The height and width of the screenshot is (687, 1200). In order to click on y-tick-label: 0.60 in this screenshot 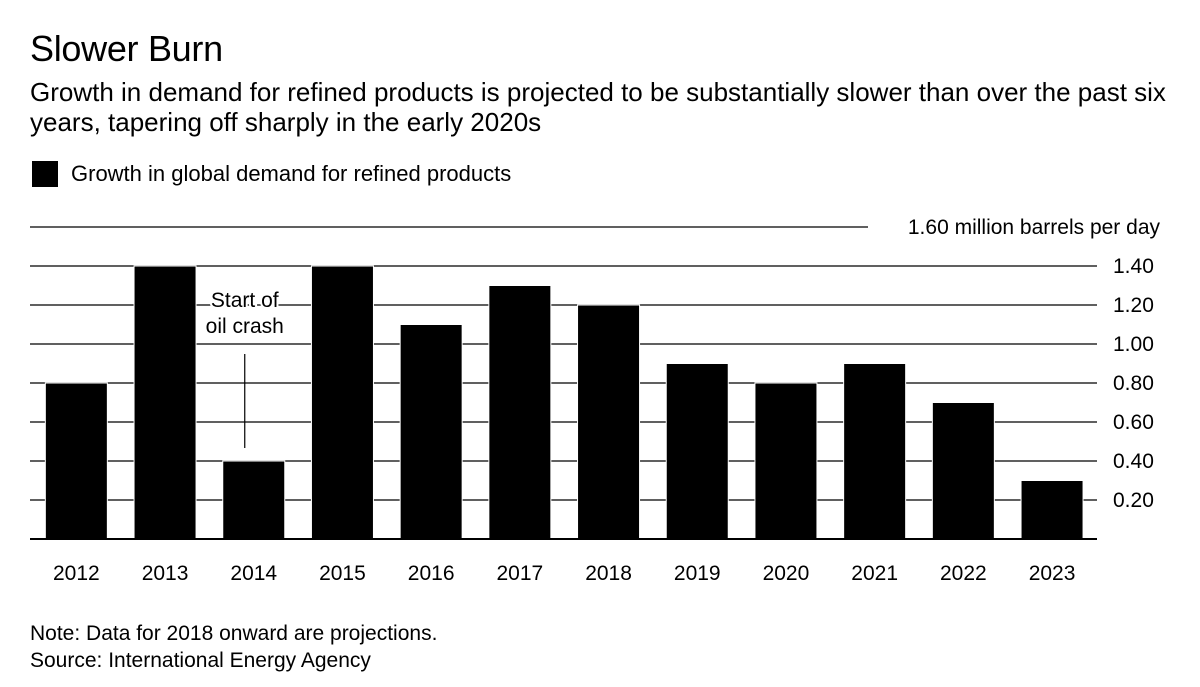, I will do `click(1133, 422)`.